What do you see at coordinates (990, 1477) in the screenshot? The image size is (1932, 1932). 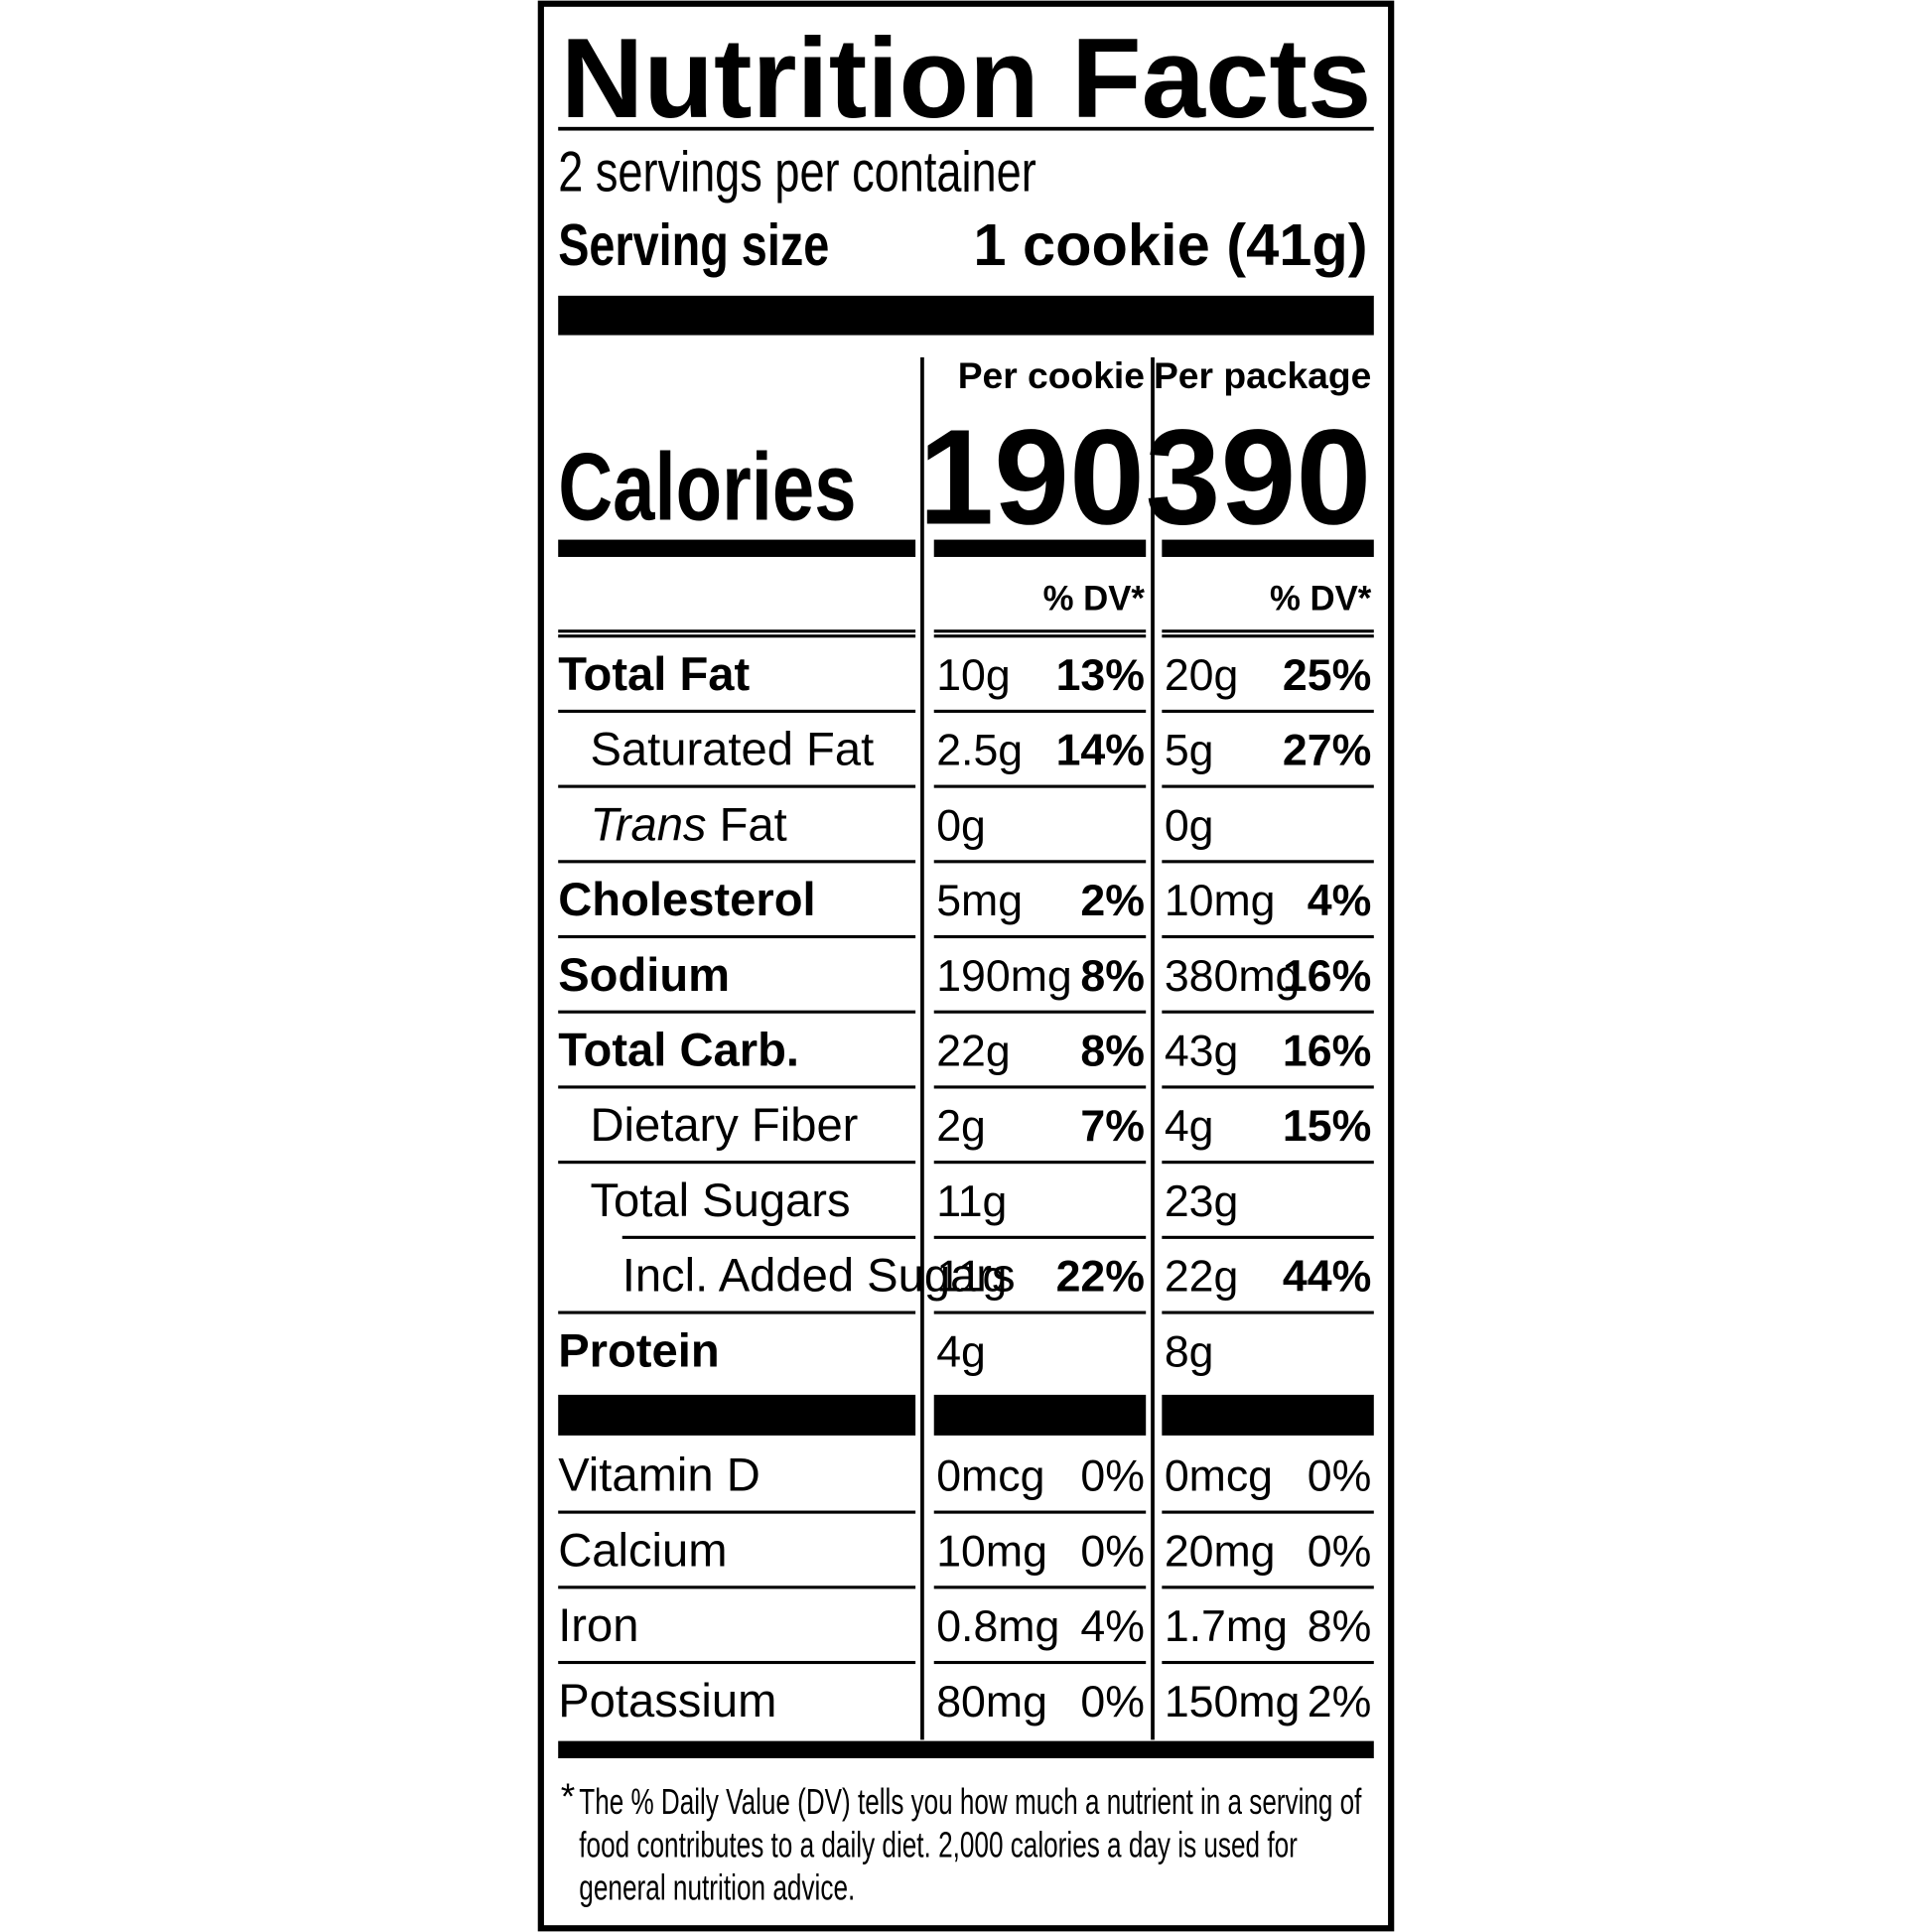 I see `amount: 0mcg` at bounding box center [990, 1477].